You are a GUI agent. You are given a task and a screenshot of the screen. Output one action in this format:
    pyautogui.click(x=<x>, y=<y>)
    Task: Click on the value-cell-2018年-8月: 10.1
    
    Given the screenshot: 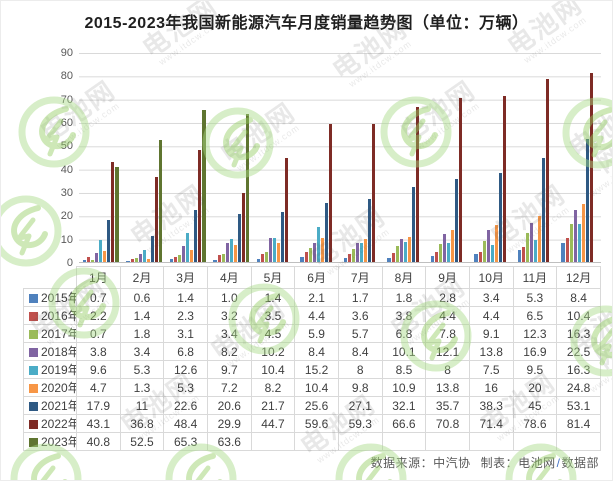 What is the action you would take?
    pyautogui.click(x=404, y=351)
    